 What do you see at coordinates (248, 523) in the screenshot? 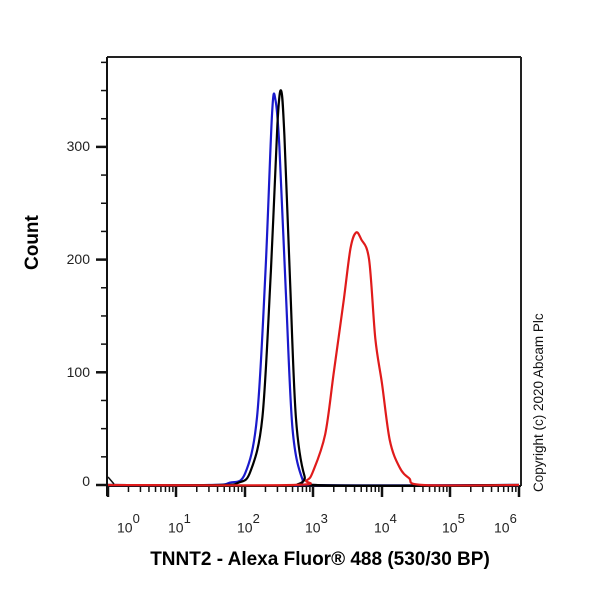
I see `x-tick-label-1e2: 10²` at bounding box center [248, 523].